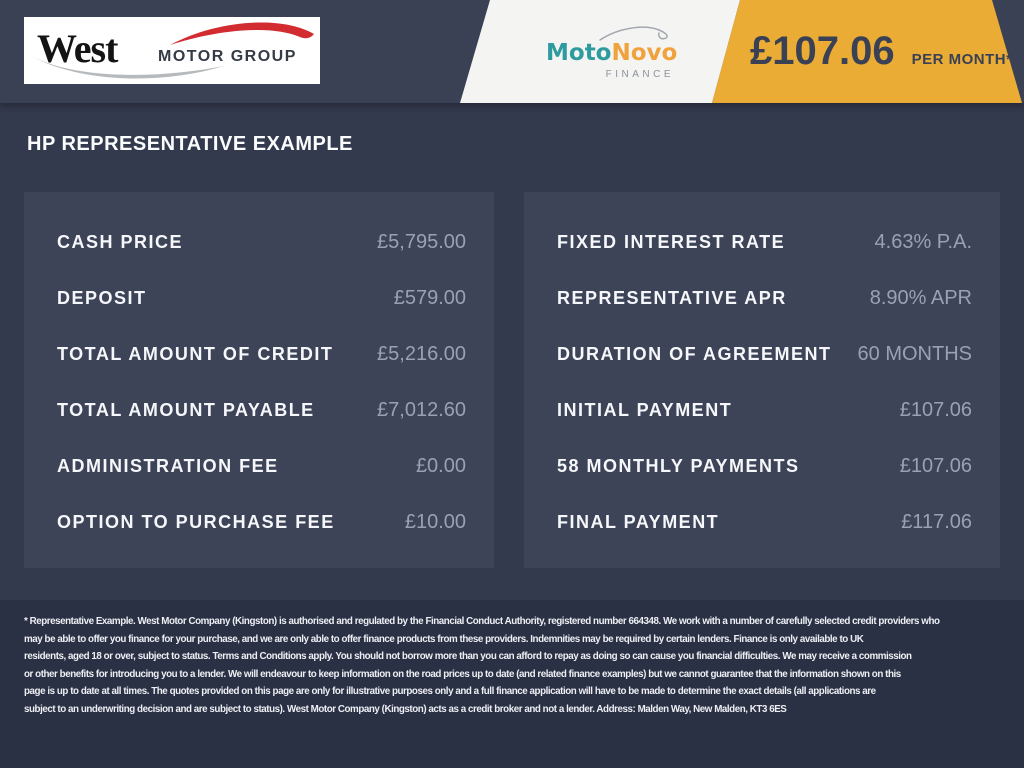 This screenshot has width=1024, height=768. I want to click on table-row: DEPOSIT £579.00, so click(261, 298).